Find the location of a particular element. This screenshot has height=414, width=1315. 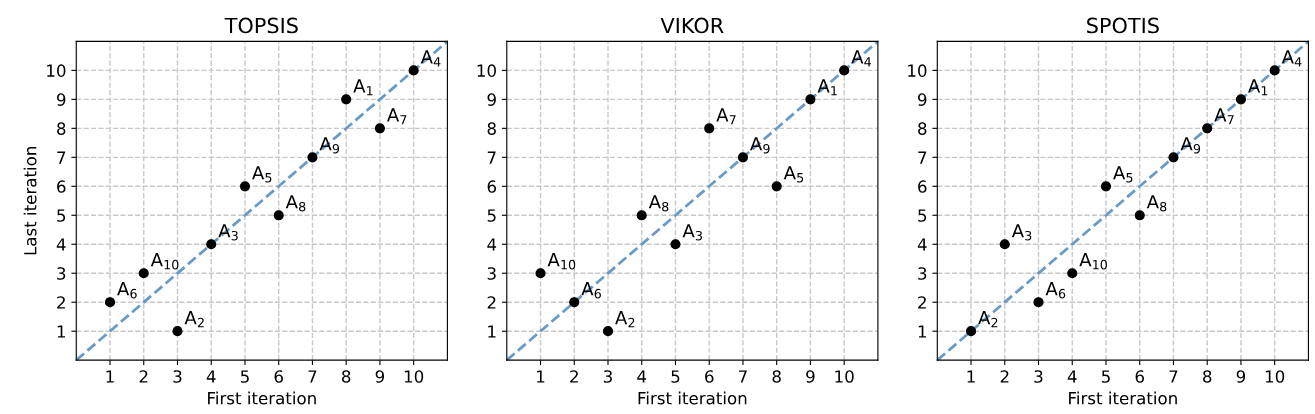

chart-title: TOPSIS is located at coordinates (261, 25).